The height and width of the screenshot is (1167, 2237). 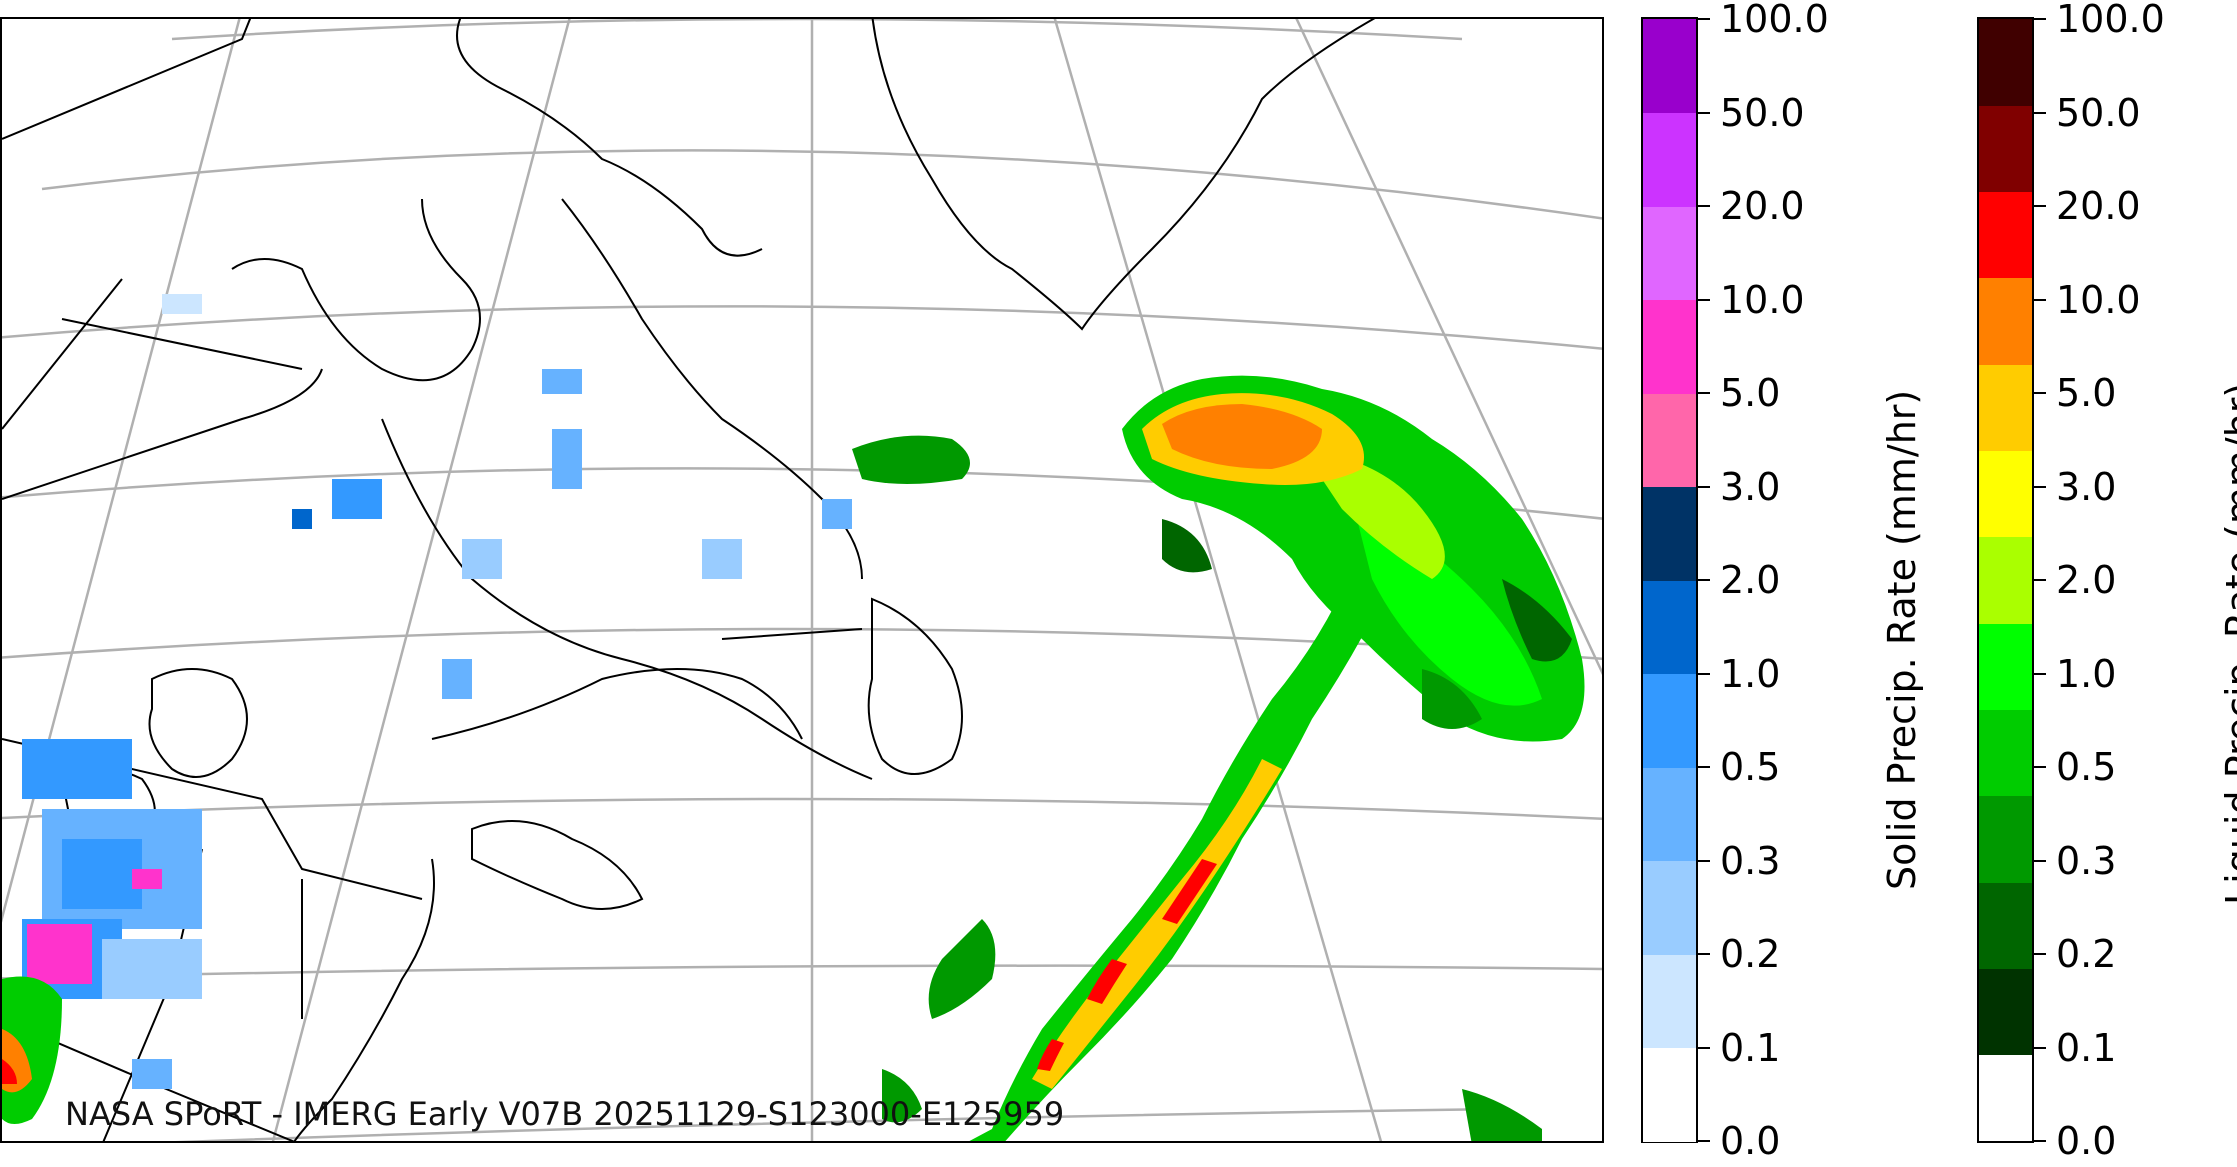 I want to click on tick-label: 100.0, so click(x=2110, y=20).